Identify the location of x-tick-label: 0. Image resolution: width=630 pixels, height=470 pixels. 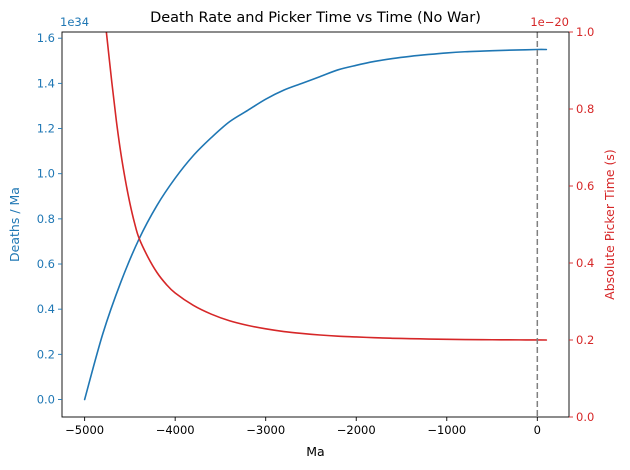
(537, 430).